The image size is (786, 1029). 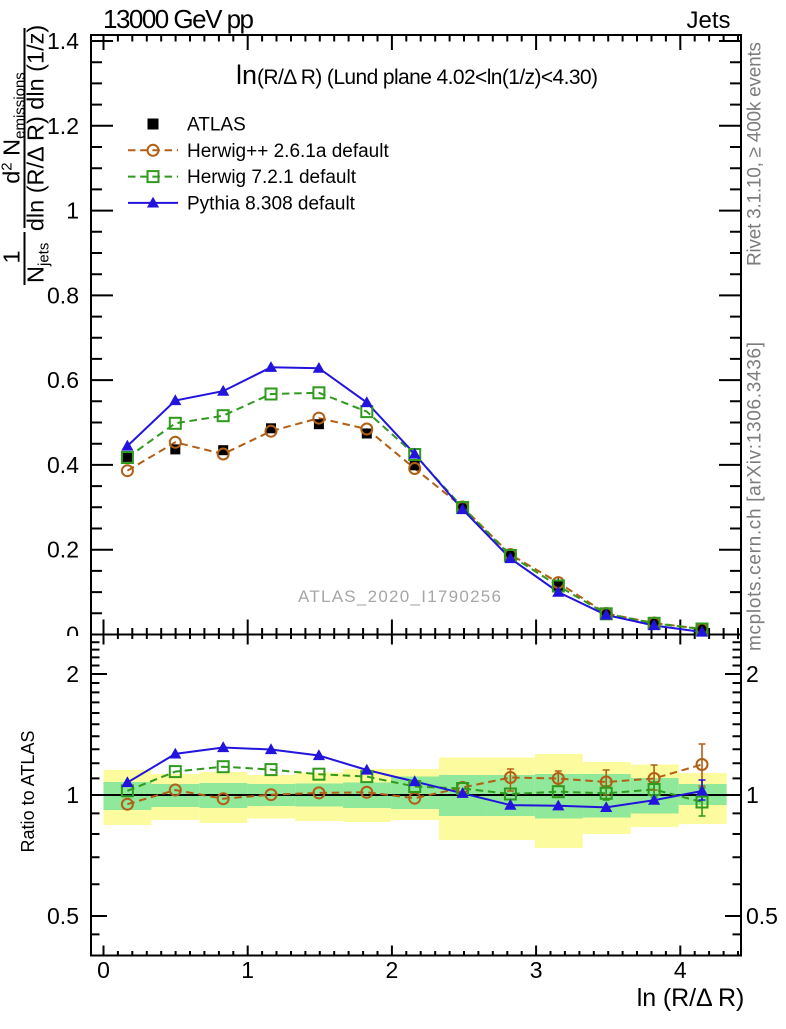 What do you see at coordinates (63, 41) in the screenshot?
I see `svg-text: 1.4` at bounding box center [63, 41].